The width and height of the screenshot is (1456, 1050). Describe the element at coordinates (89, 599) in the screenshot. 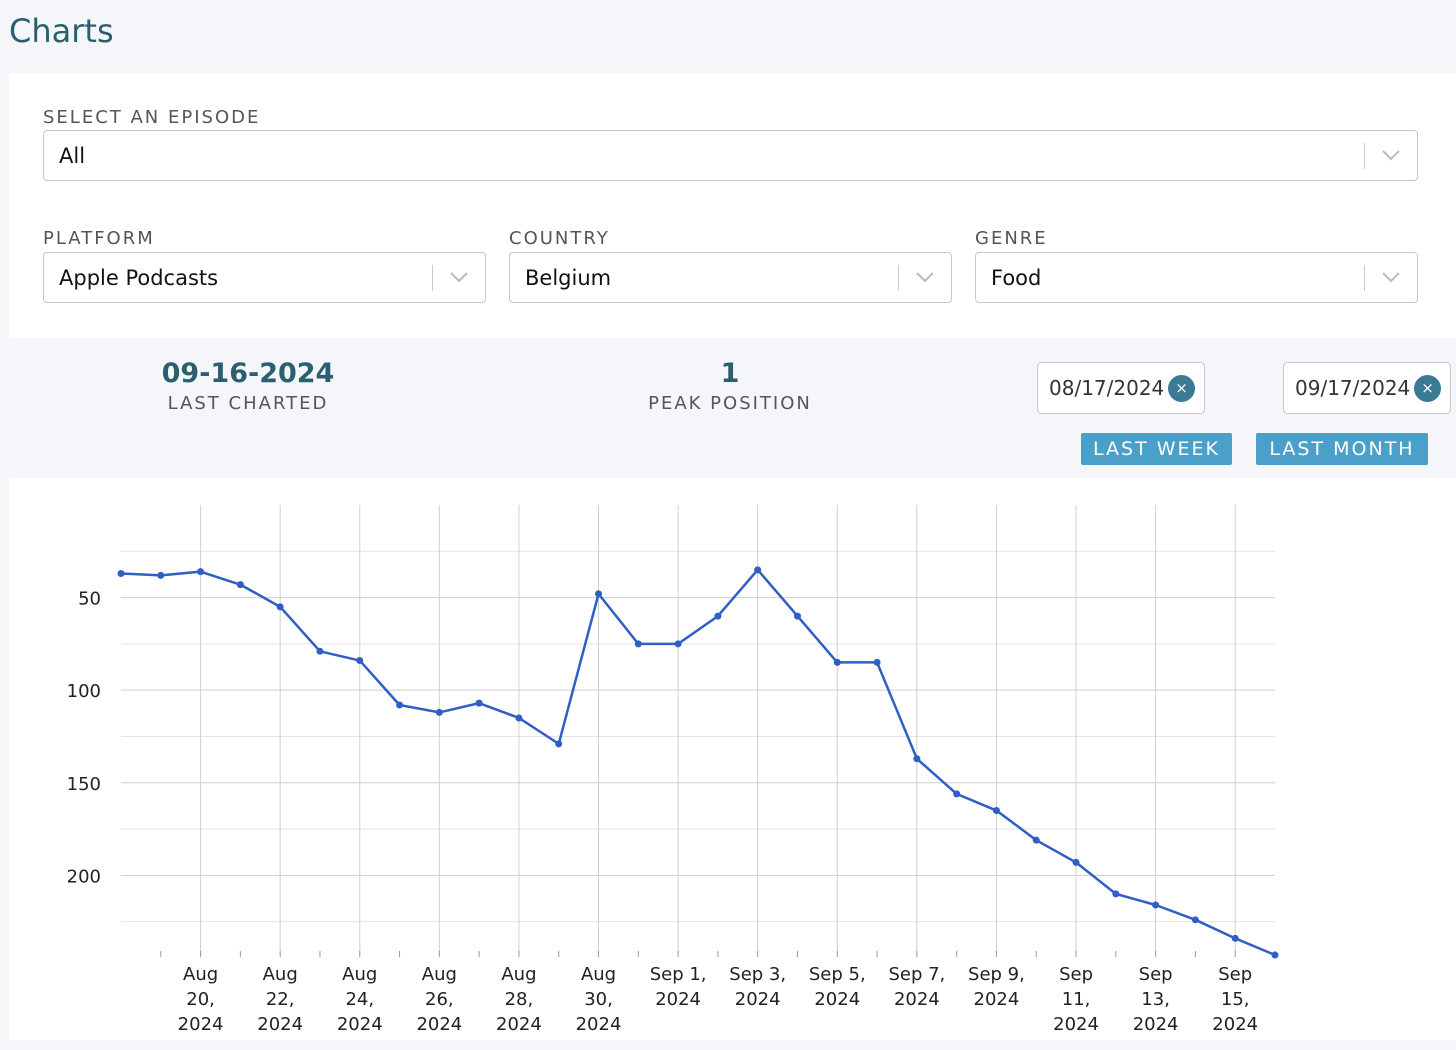

I see `y-tick-label: 50` at that location.